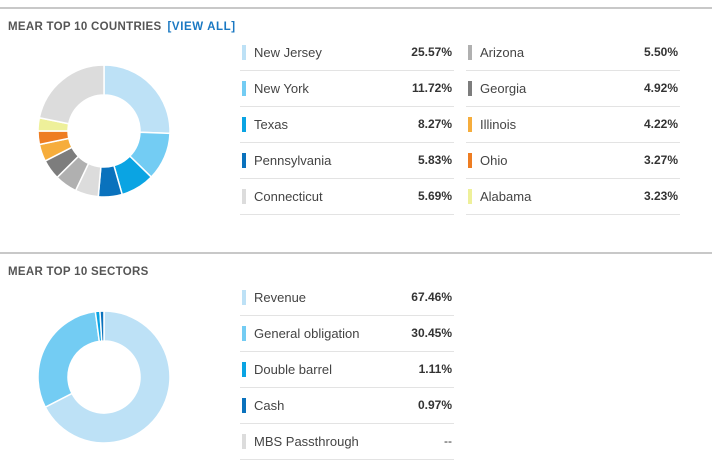 This screenshot has width=718, height=464. What do you see at coordinates (347, 89) in the screenshot?
I see `legend-row-new-york: New York 11.72%` at bounding box center [347, 89].